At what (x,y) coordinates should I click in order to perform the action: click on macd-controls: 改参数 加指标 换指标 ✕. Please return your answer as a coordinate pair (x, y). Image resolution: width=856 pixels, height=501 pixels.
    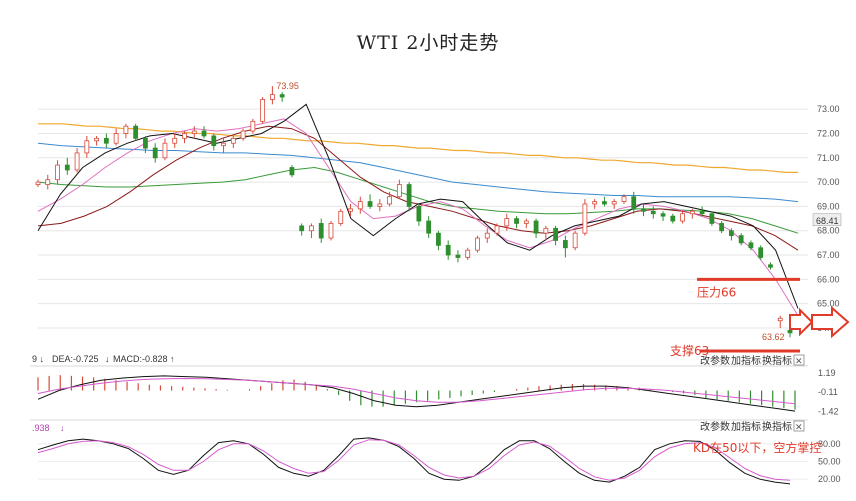
    Looking at the image, I should click on (752, 360).